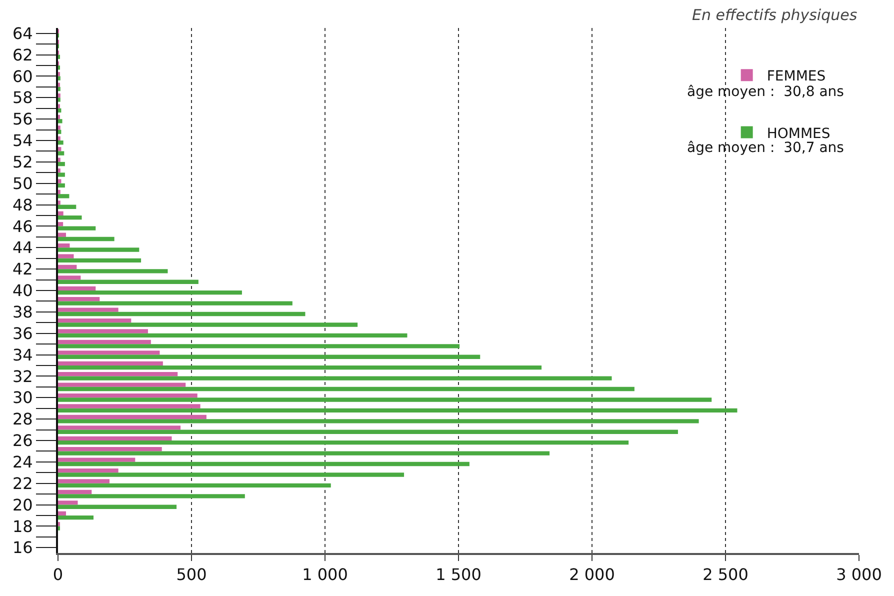 Image resolution: width=894 pixels, height=596 pixels. I want to click on y-tick-label: 28, so click(22, 419).